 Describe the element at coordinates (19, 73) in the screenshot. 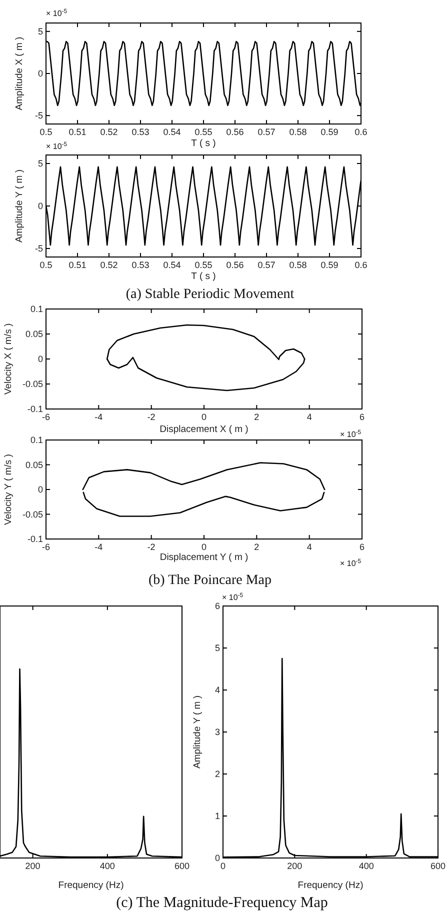

I see `y-axis-title: Amplitude X ( m )` at that location.